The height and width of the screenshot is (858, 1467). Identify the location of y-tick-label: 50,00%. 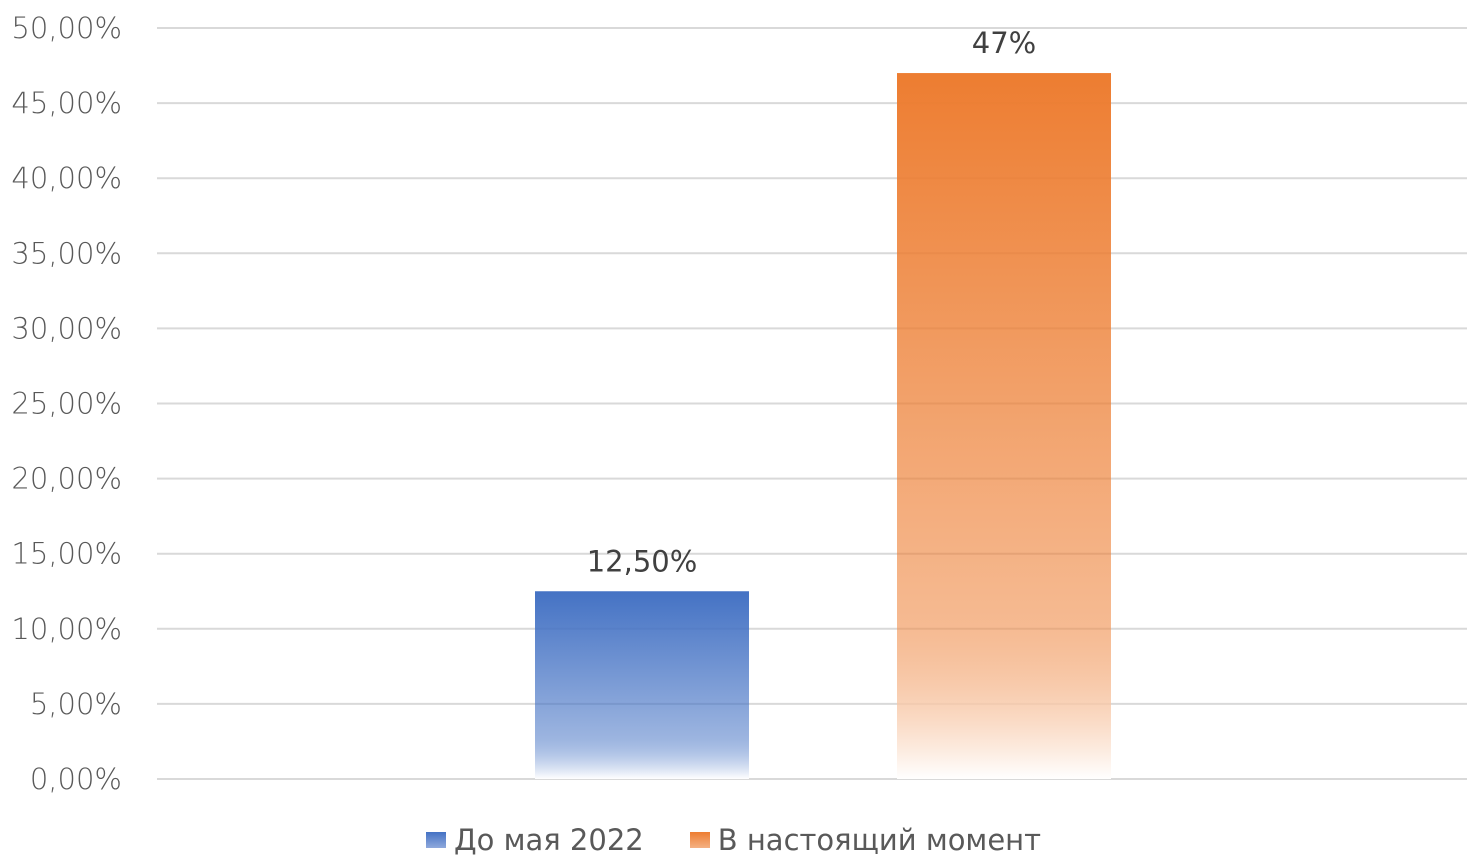
(66, 28).